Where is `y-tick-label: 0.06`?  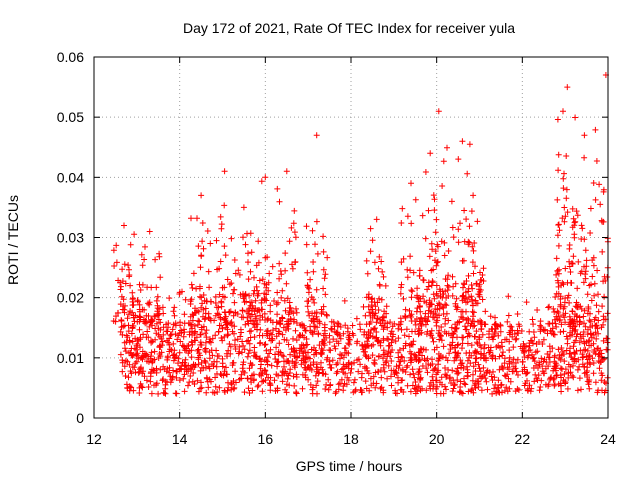
y-tick-label: 0.06 is located at coordinates (70, 57).